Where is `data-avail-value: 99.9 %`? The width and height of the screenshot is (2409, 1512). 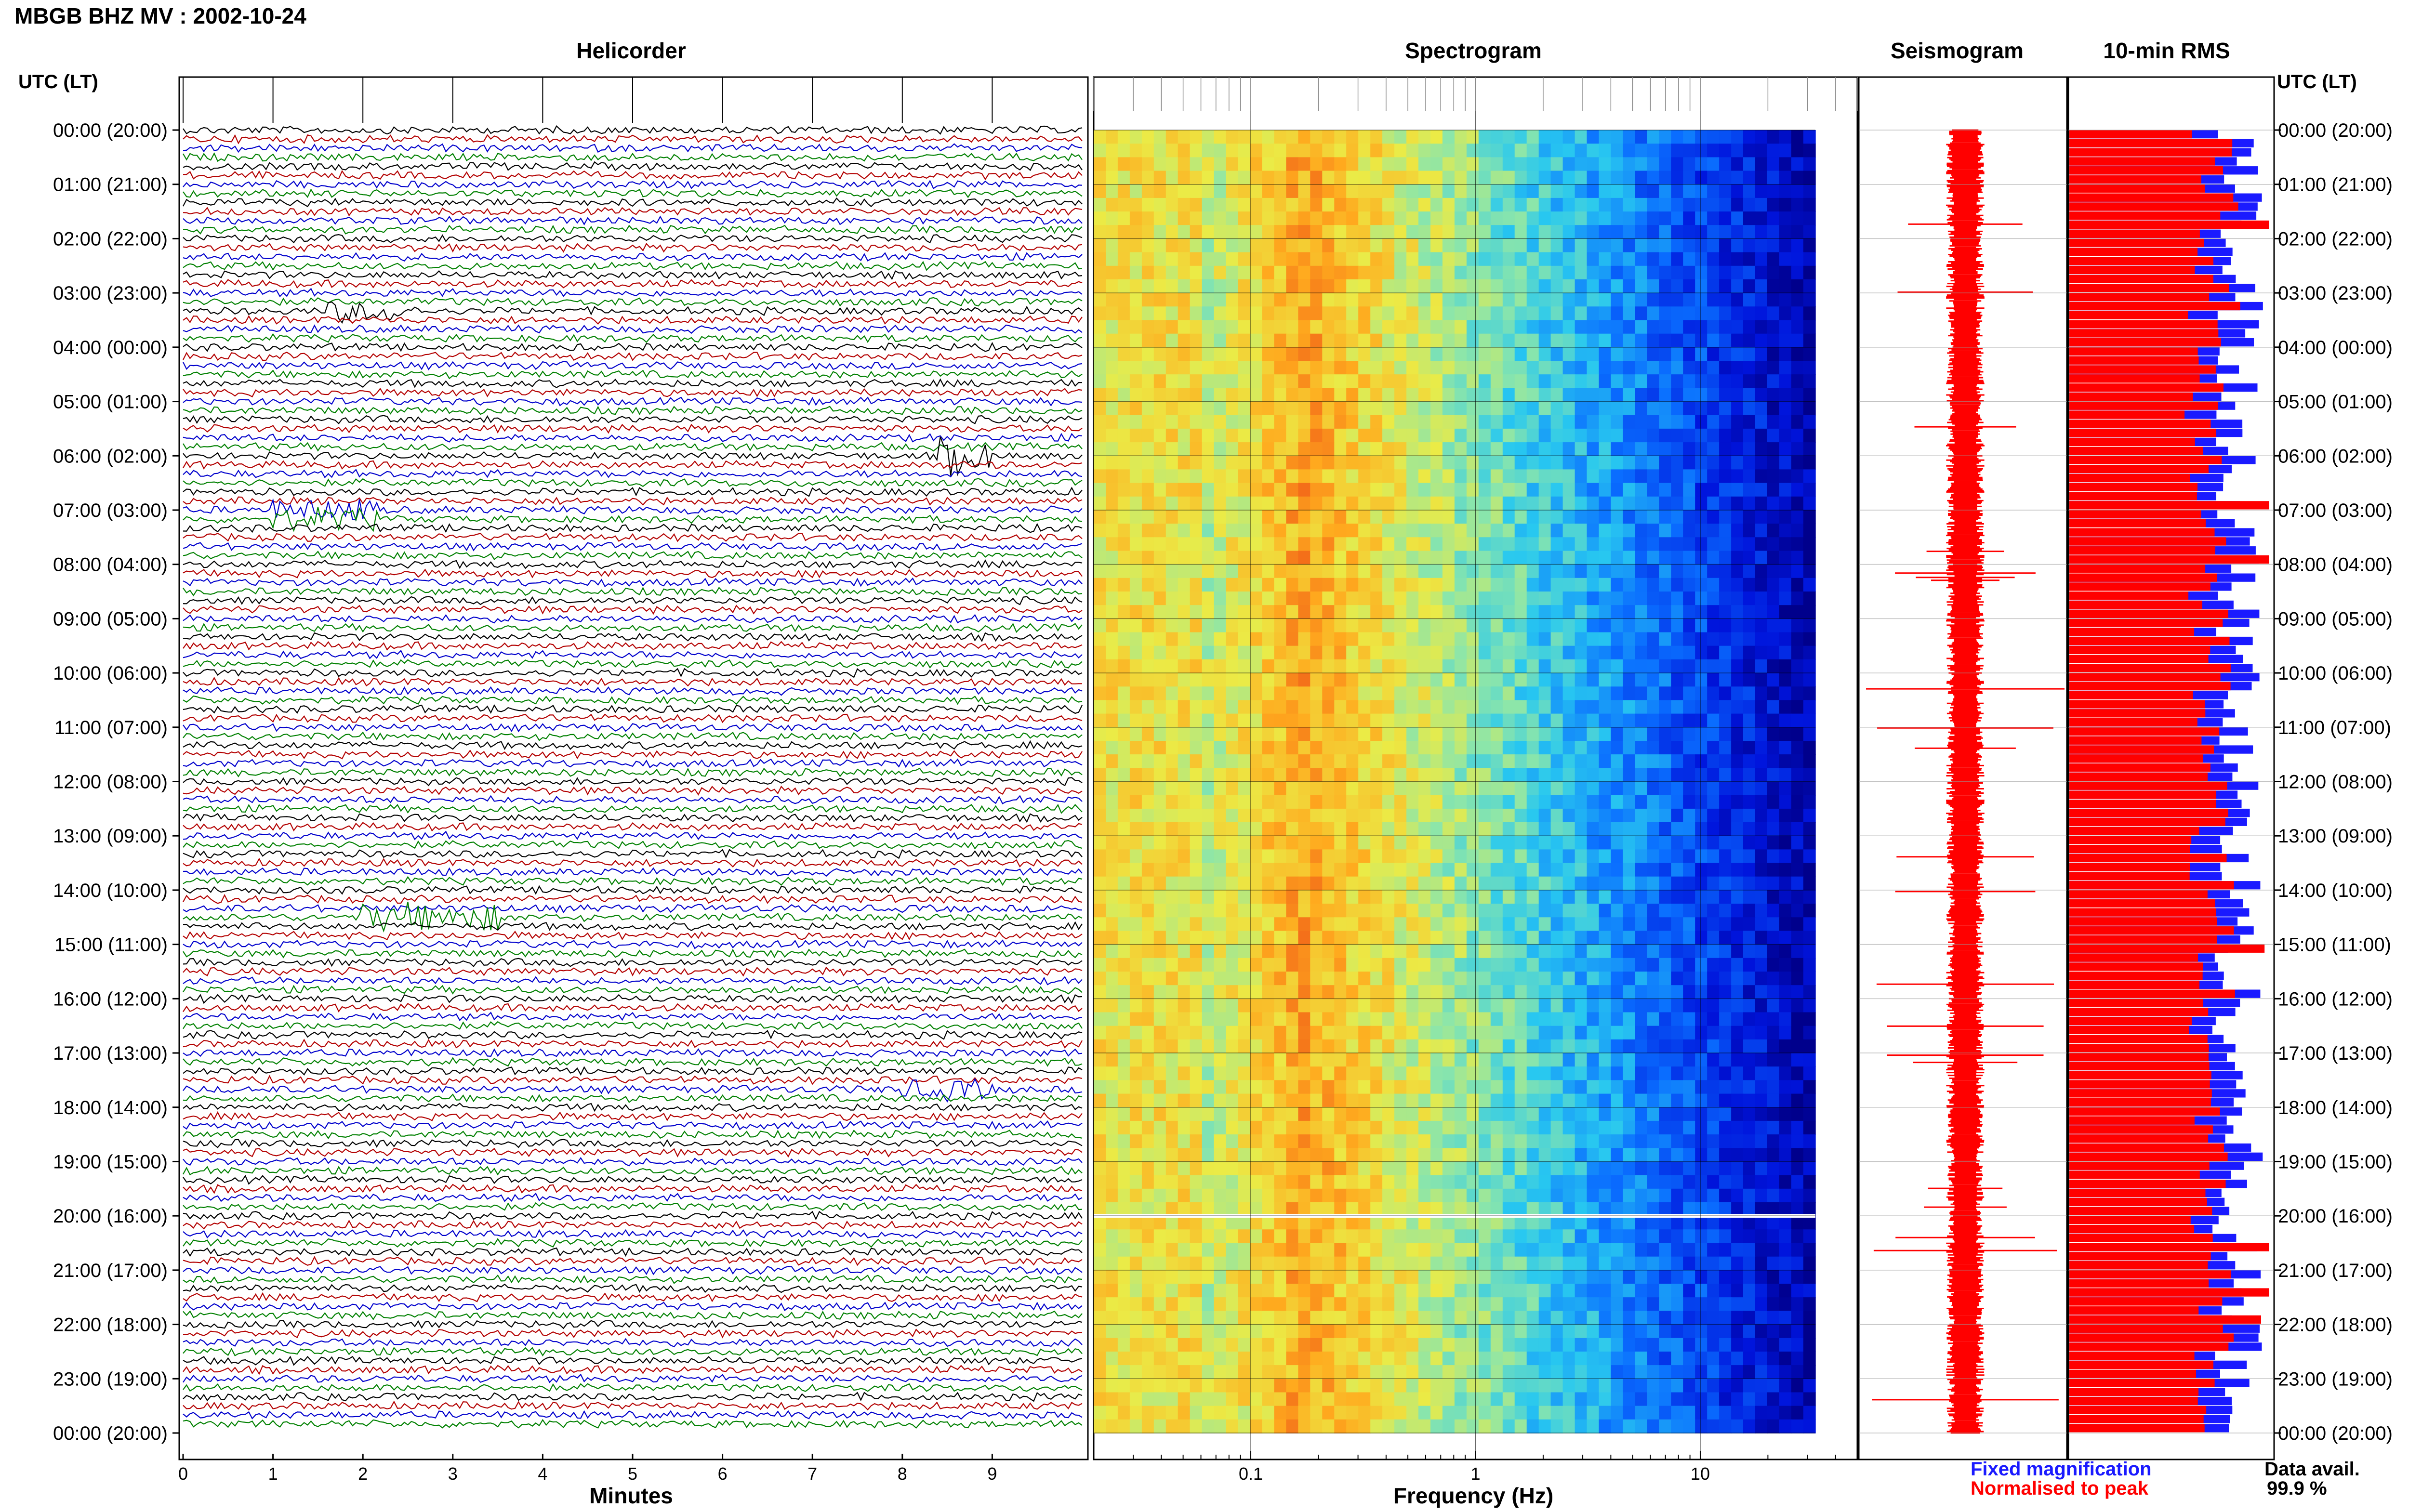 data-avail-value: 99.9 % is located at coordinates (2297, 1488).